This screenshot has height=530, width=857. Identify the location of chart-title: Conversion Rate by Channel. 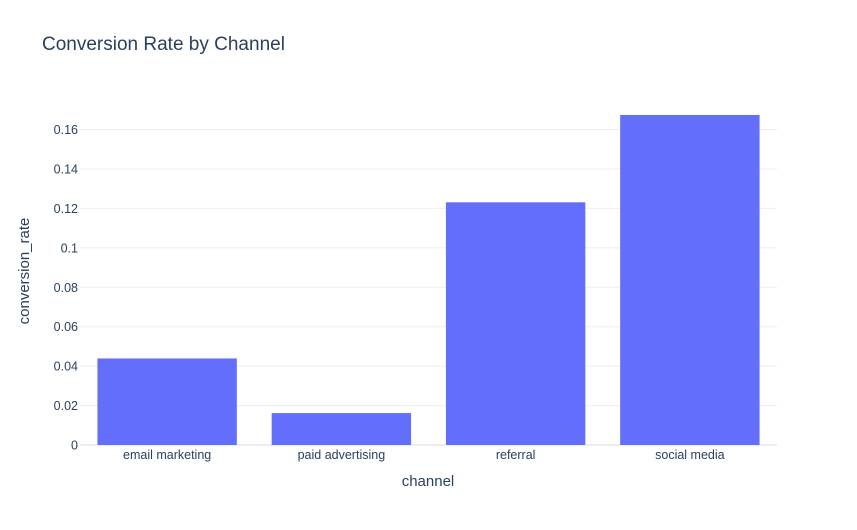
(163, 44).